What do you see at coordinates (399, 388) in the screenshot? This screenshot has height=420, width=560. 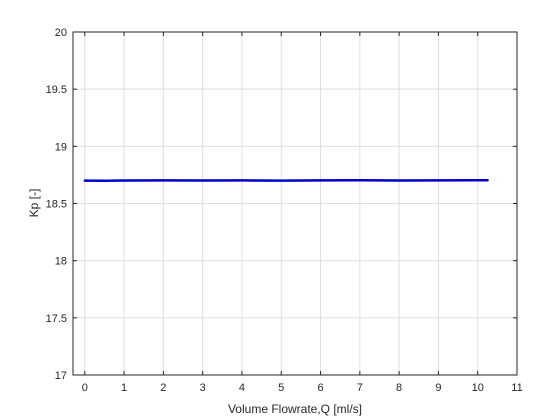 I see `x-tick-label: 8` at bounding box center [399, 388].